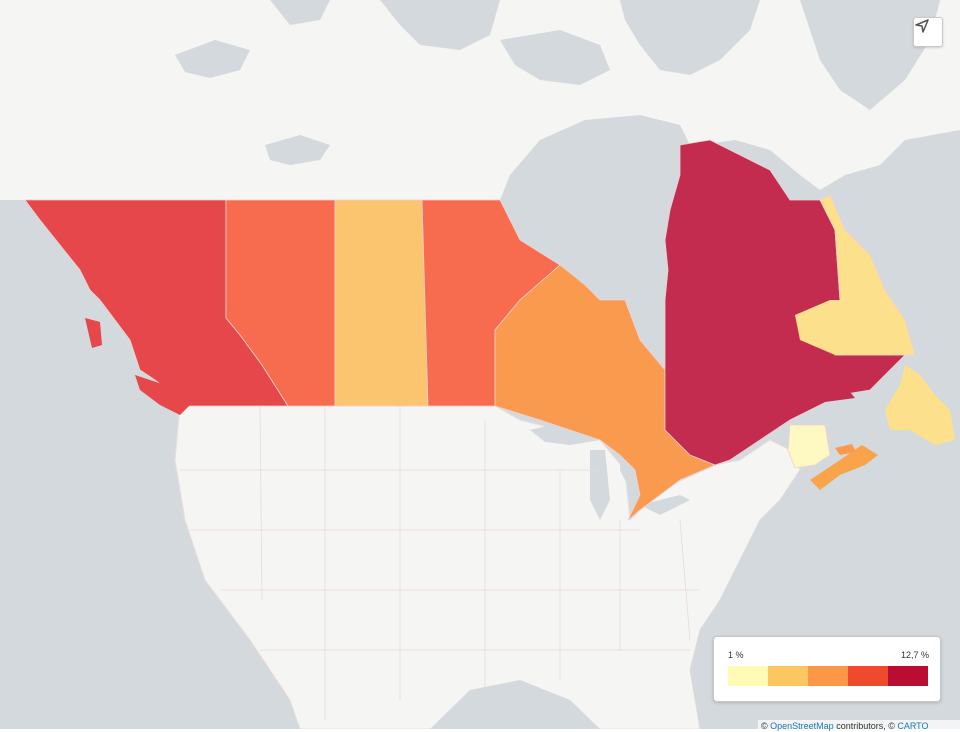 This screenshot has width=960, height=732. I want to click on region-nova-scotia, so click(844, 467).